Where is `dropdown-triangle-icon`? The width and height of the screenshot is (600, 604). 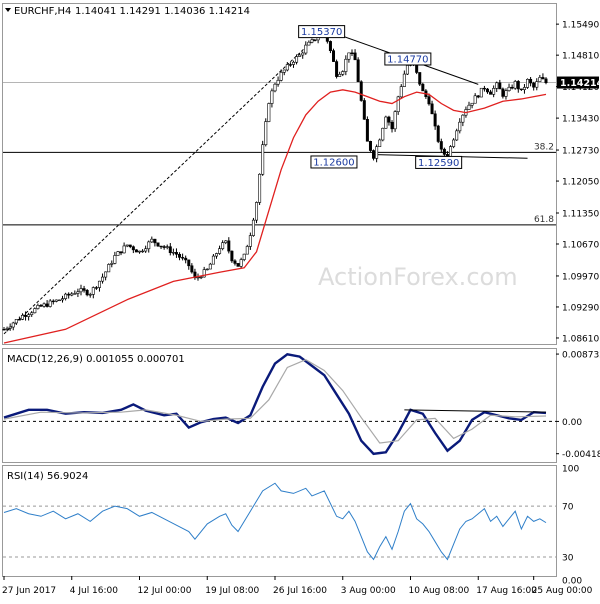
dropdown-triangle-icon is located at coordinates (8, 10).